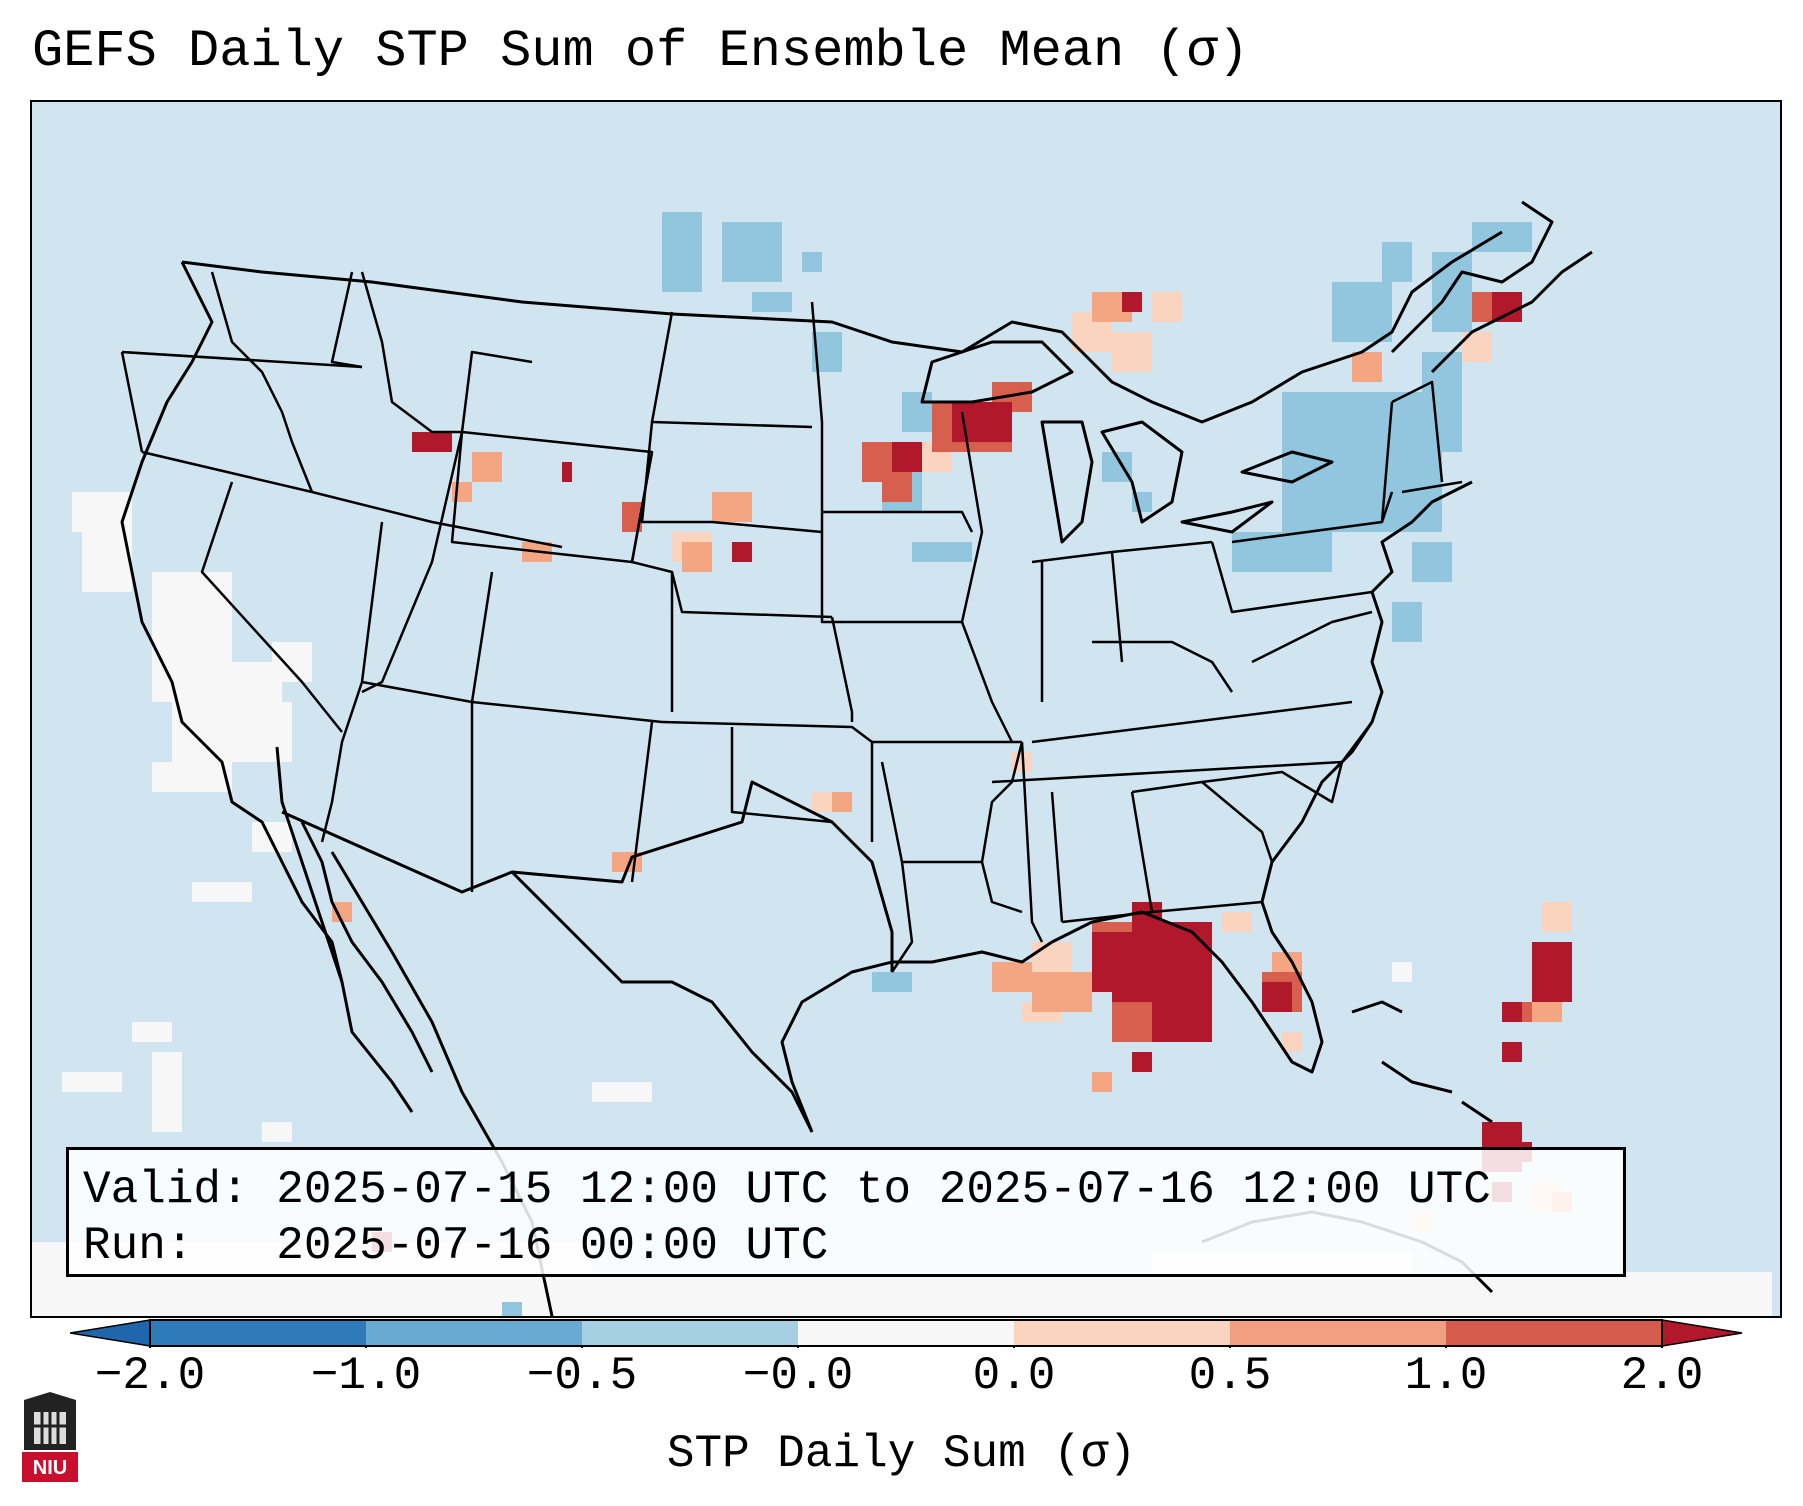  What do you see at coordinates (552, 1246) in the screenshot?
I see `run-time: 2025-07-16 00:00 UTC` at bounding box center [552, 1246].